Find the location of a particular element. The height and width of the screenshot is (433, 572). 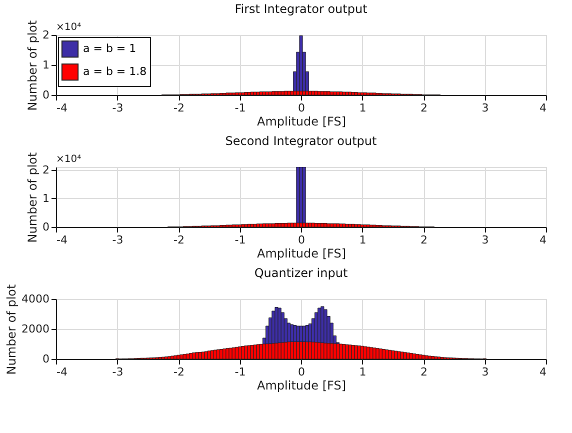

chart-title: Second Integrator output is located at coordinates (301, 141).